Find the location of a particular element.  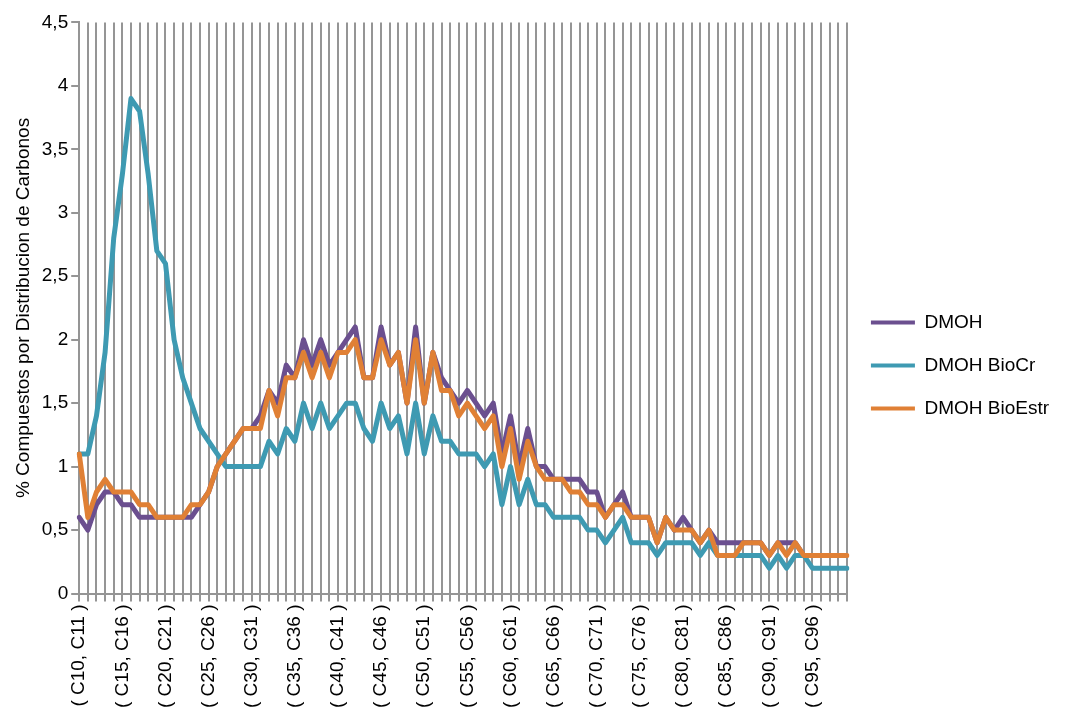

x-tick-label: ( C45, C46 ) is located at coordinates (380, 656).